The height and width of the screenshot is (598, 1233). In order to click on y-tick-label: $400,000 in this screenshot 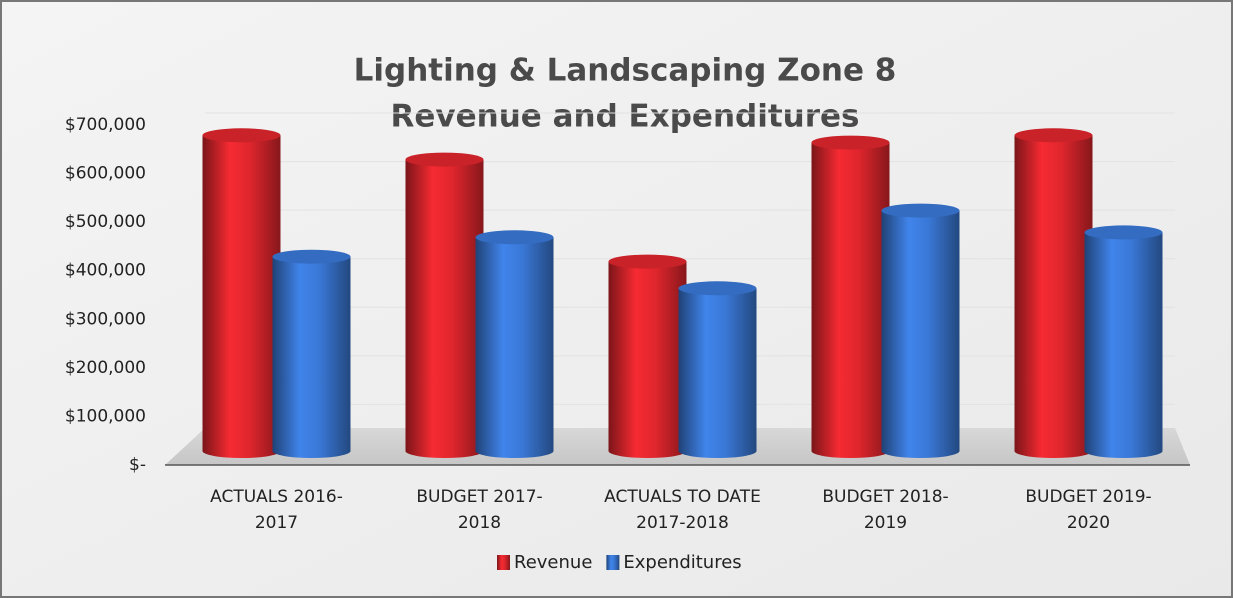, I will do `click(105, 271)`.